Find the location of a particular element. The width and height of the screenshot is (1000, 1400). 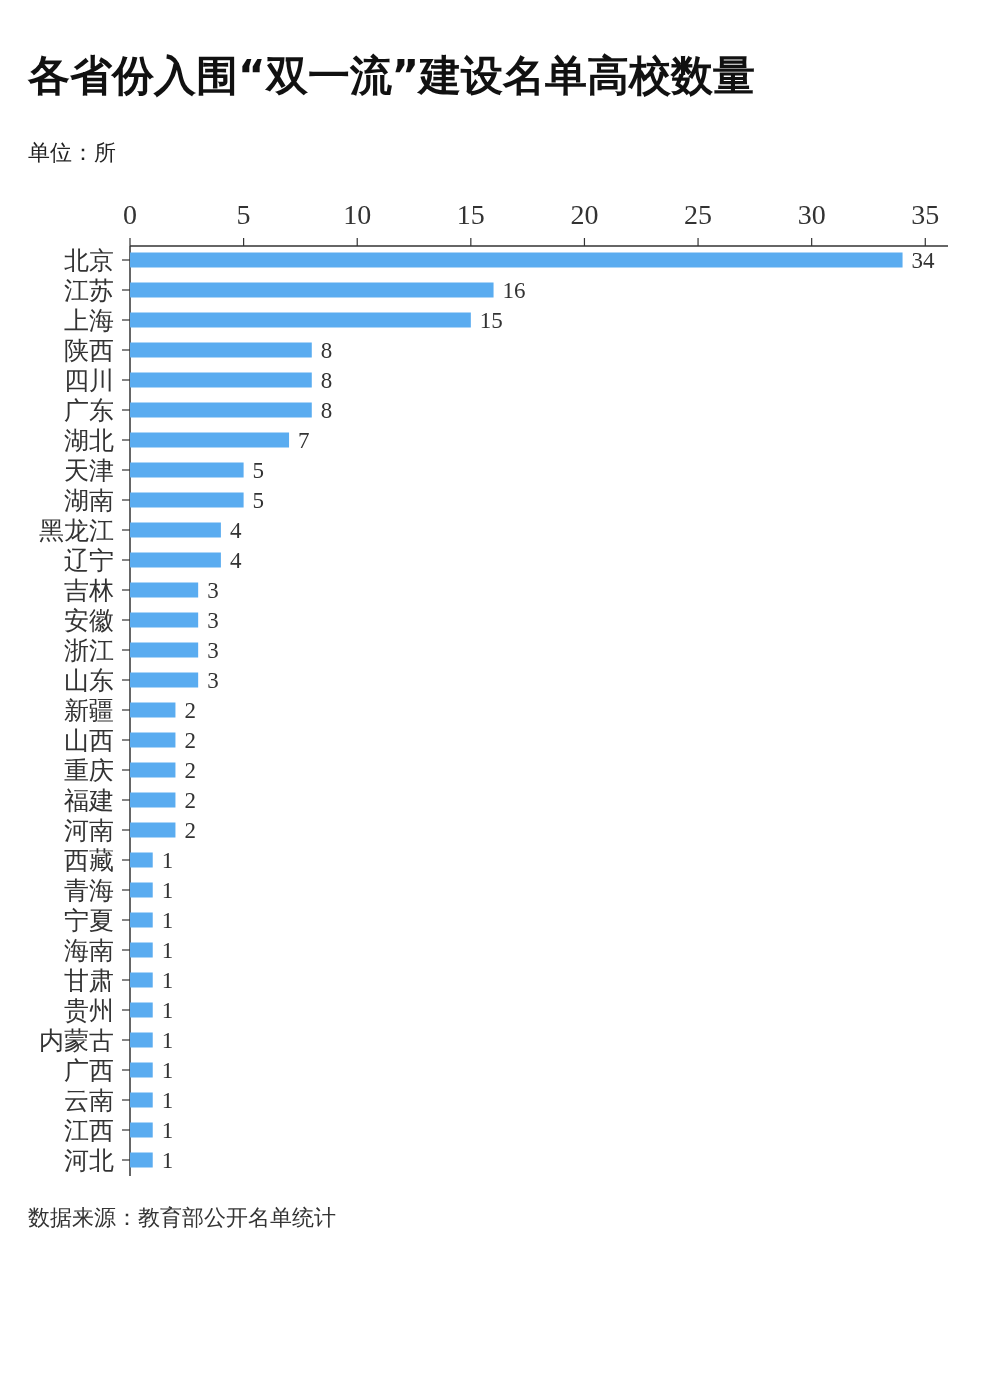

y-tick-label: 浙江 is located at coordinates (89, 650).